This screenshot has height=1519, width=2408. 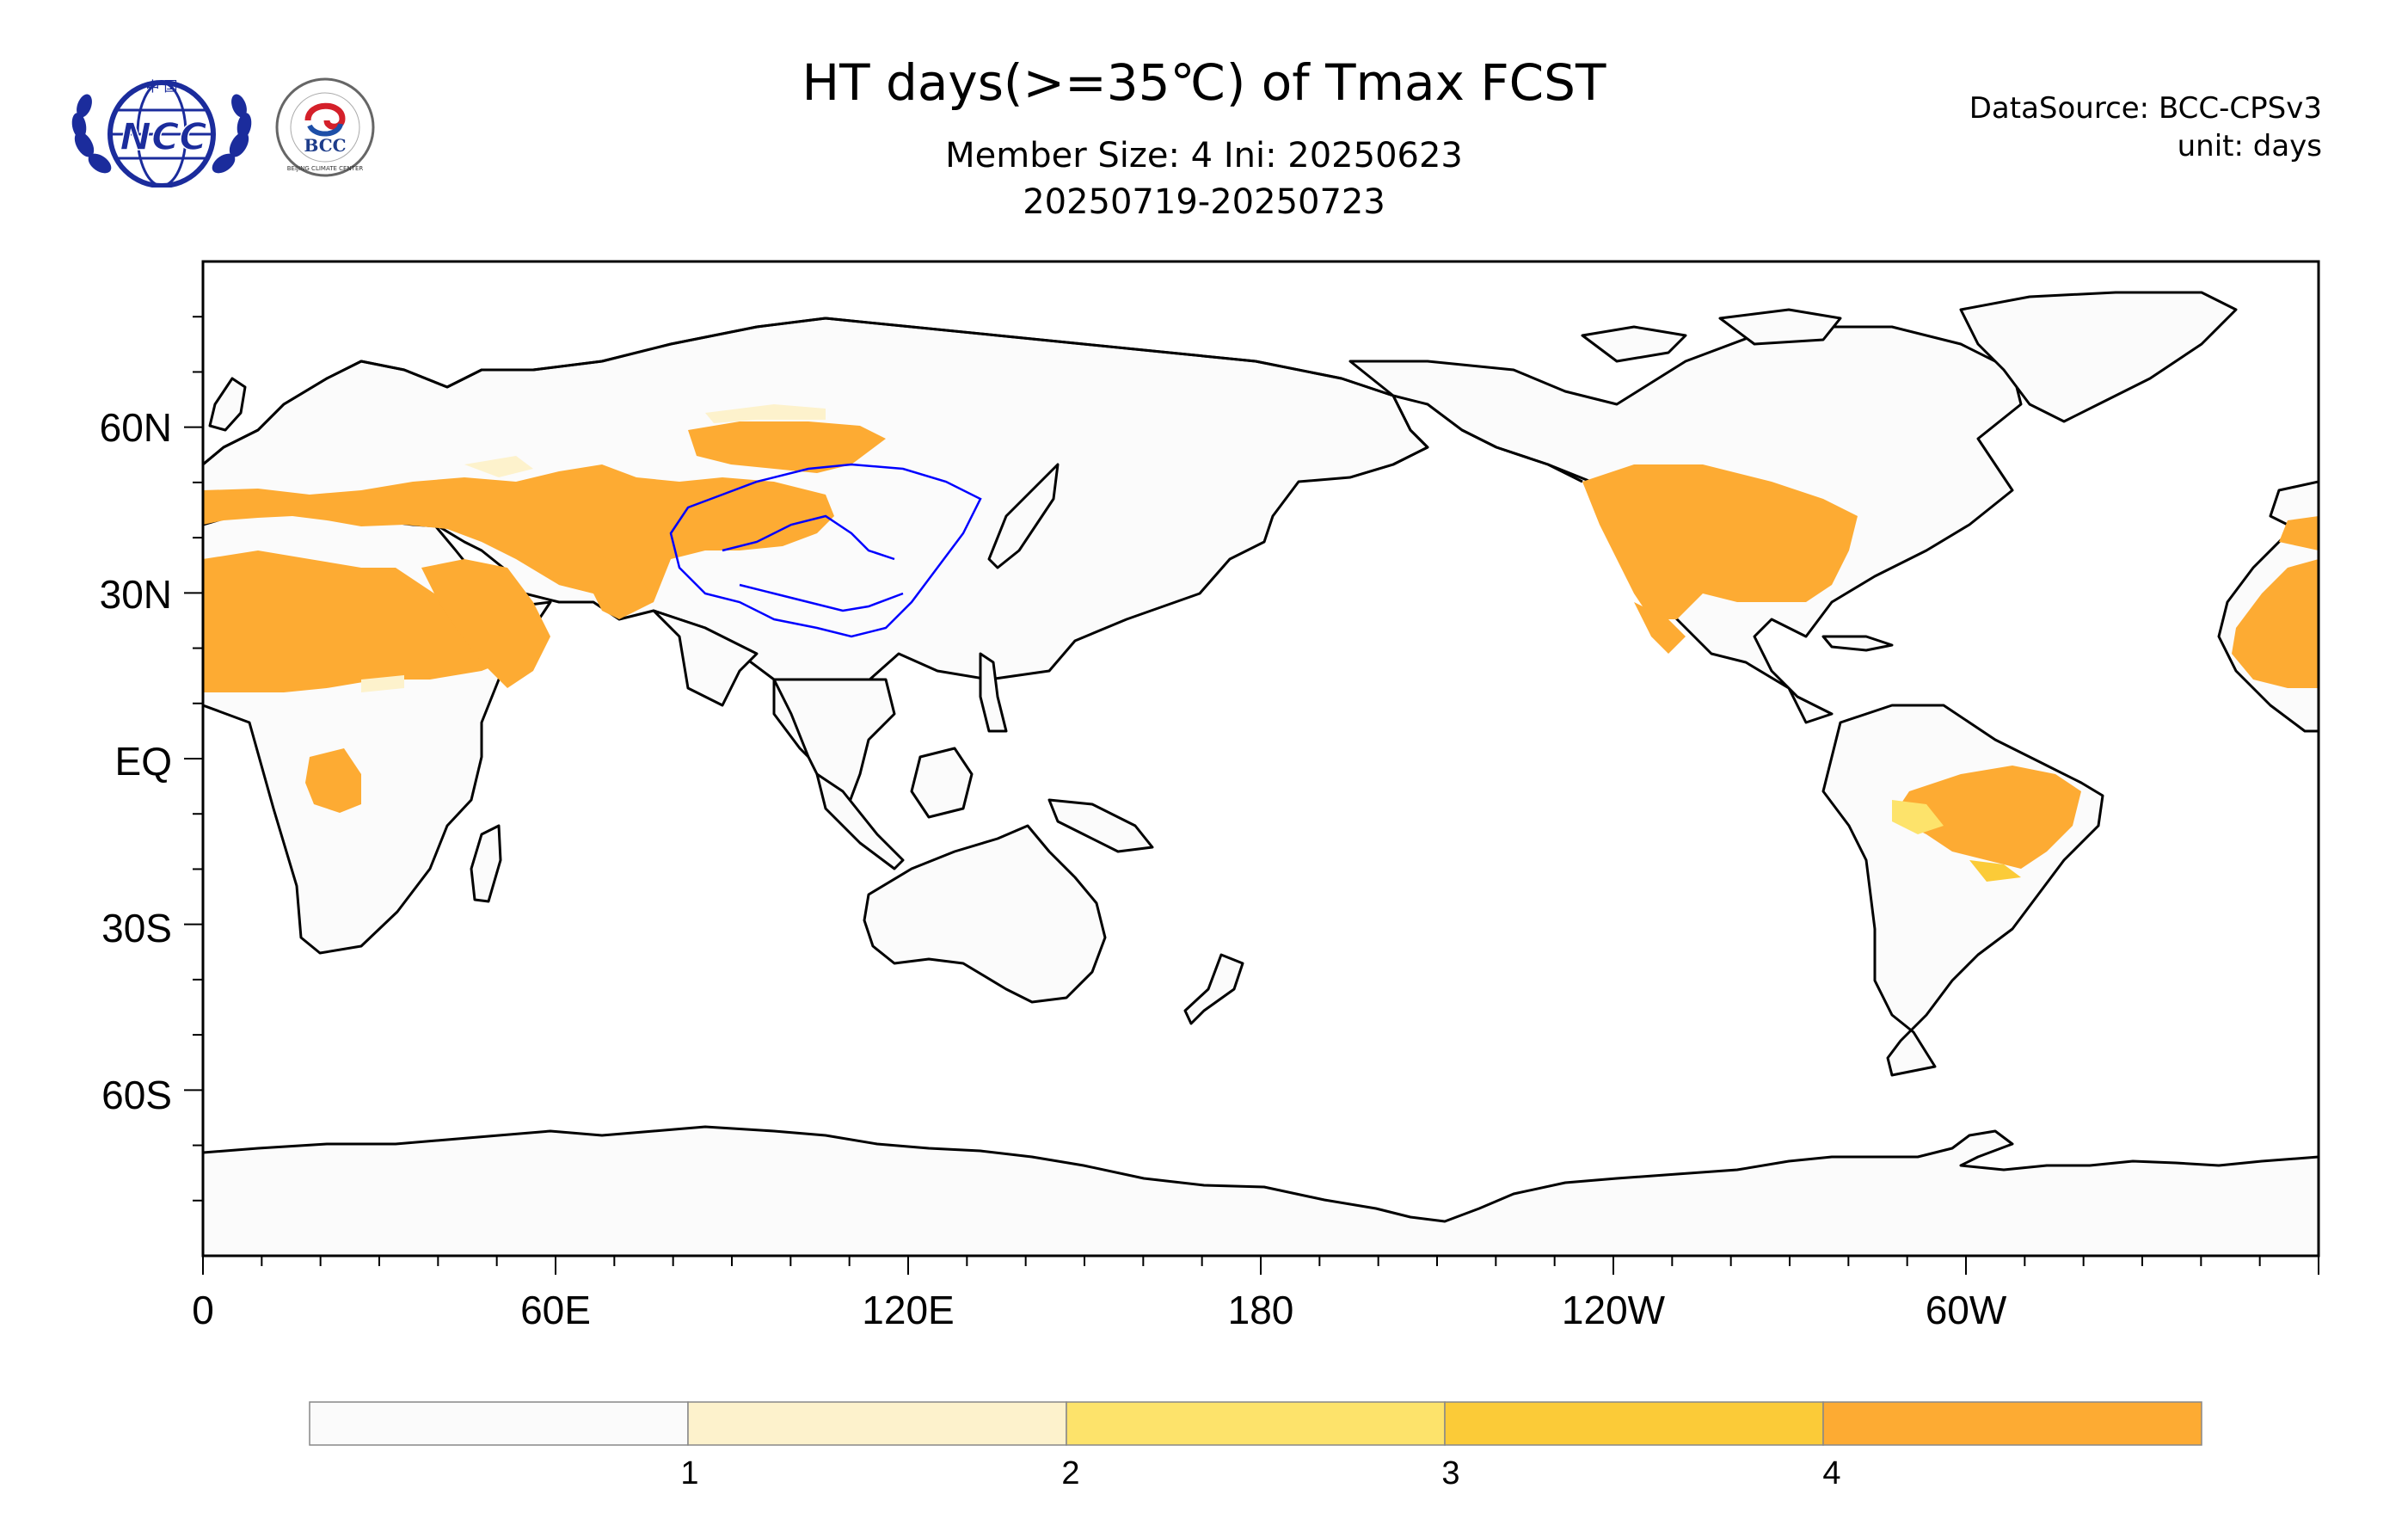 I want to click on north-africa-ht-region, so click(x=364, y=621).